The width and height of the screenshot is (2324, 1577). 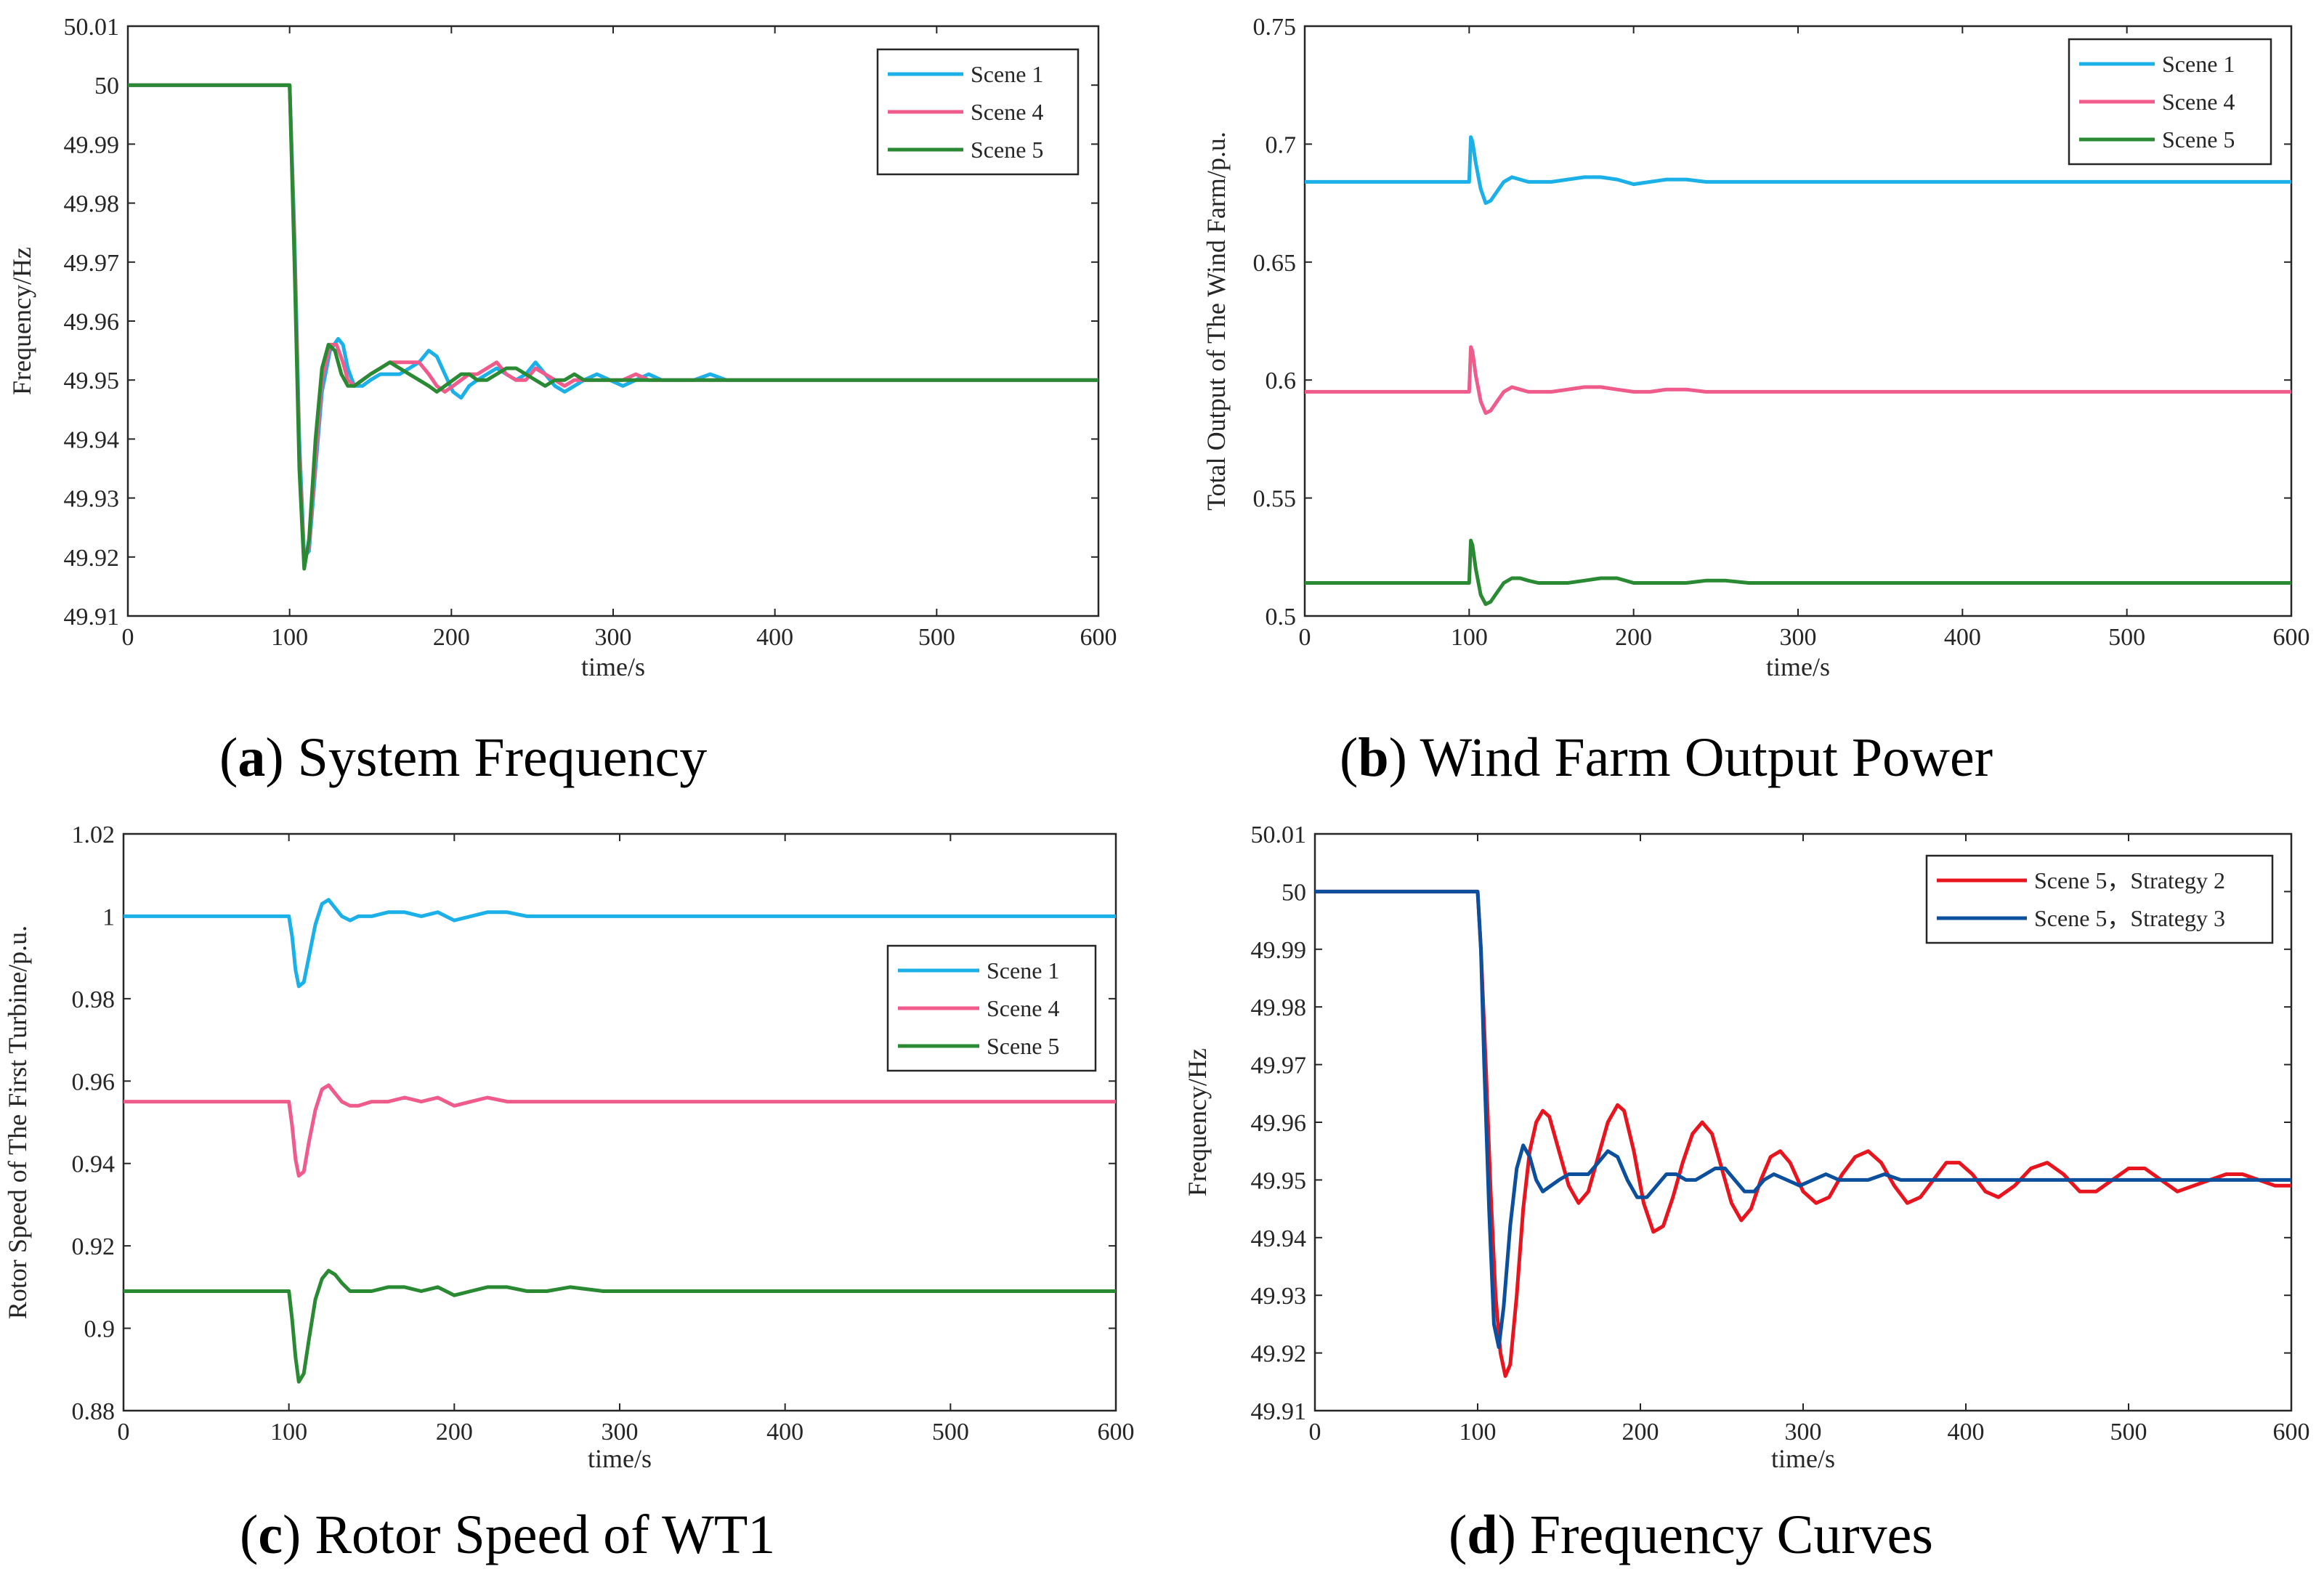 I want to click on y-tick-label: 0.92, so click(x=94, y=1246).